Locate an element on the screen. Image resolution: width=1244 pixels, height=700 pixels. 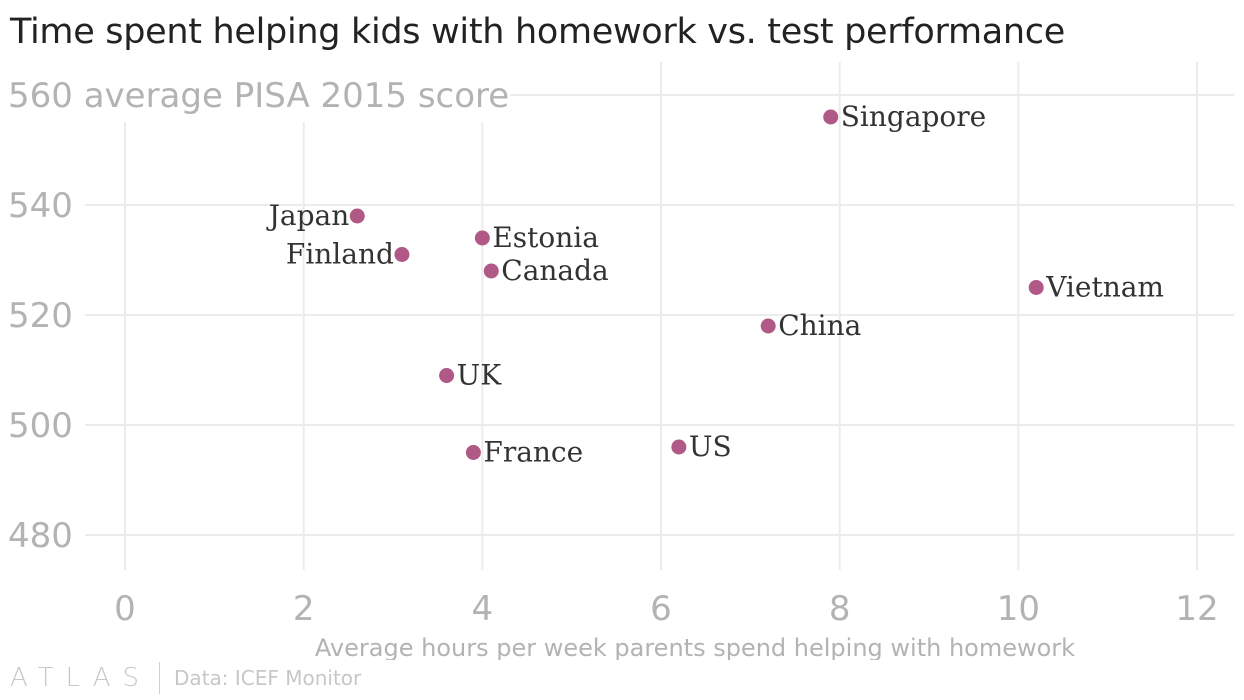
y-axis-label: 560 average PISA 2015 score is located at coordinates (258, 96).